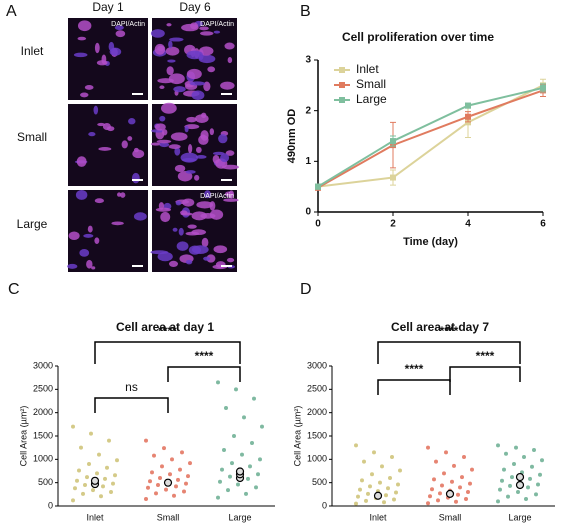 The image size is (567, 526). I want to click on stain-label: DAPI/Actin, so click(217, 196).